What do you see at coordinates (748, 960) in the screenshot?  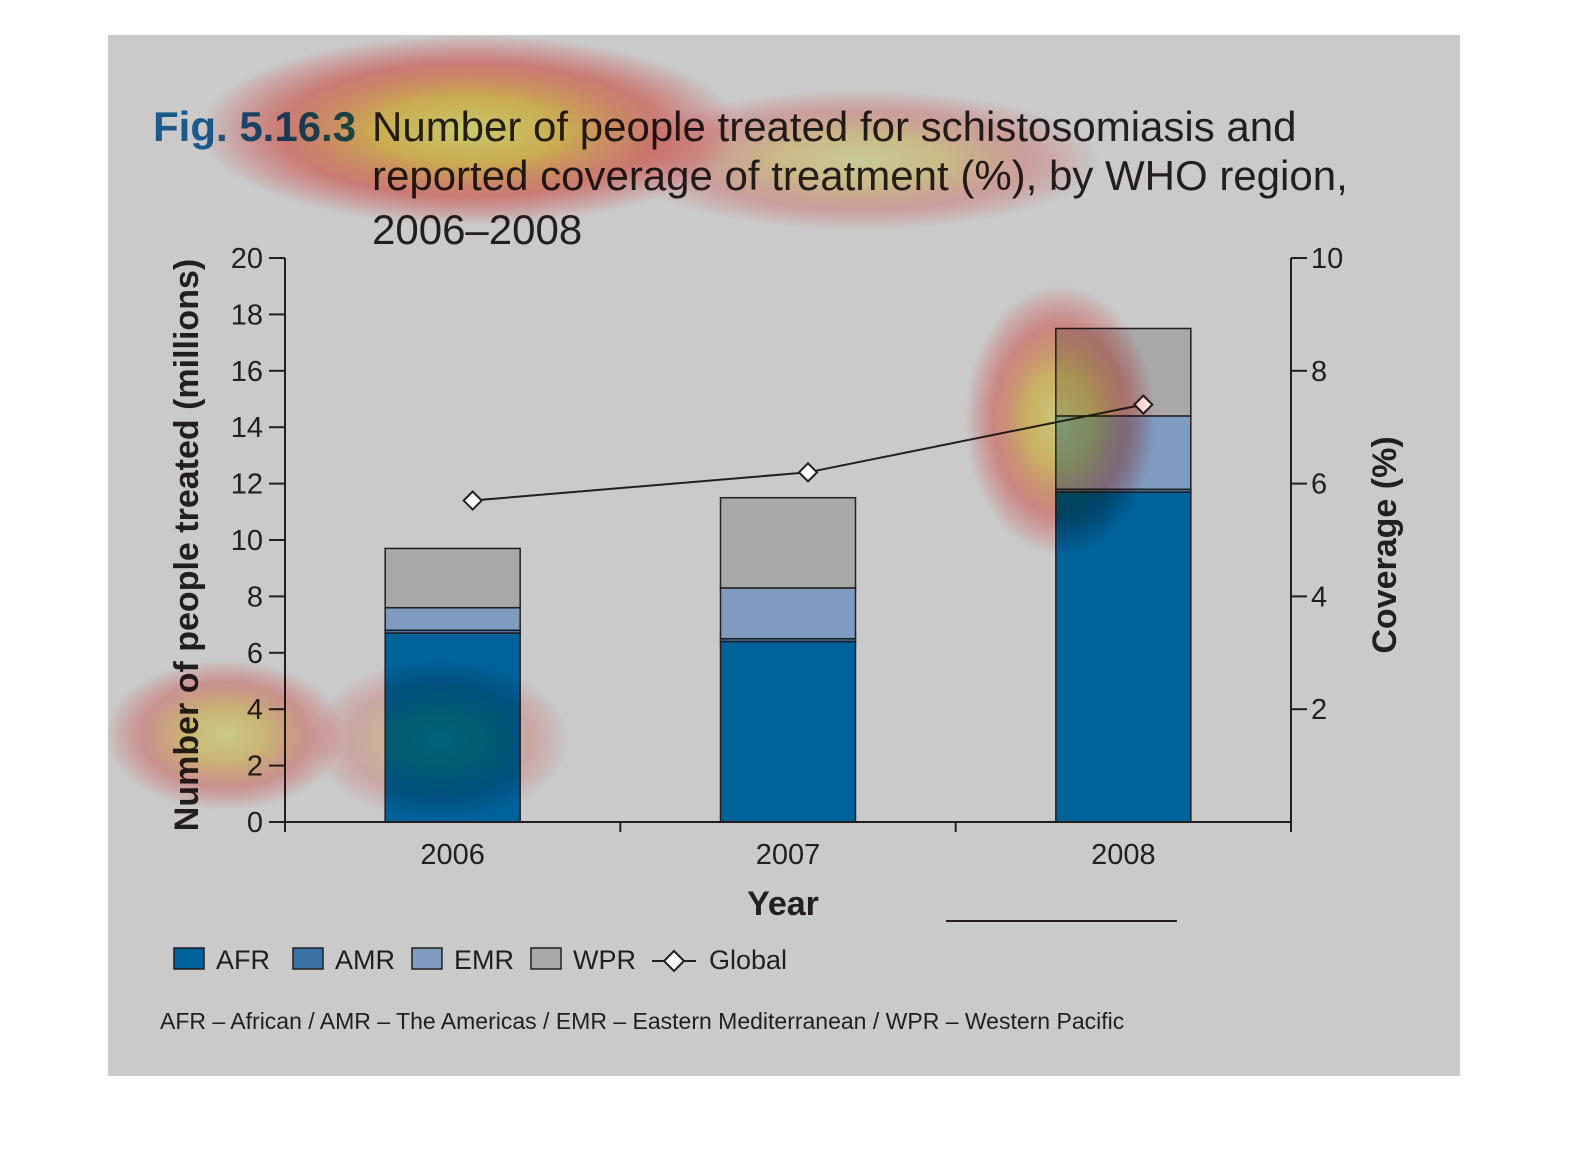 I see `legend-label-global: Global` at bounding box center [748, 960].